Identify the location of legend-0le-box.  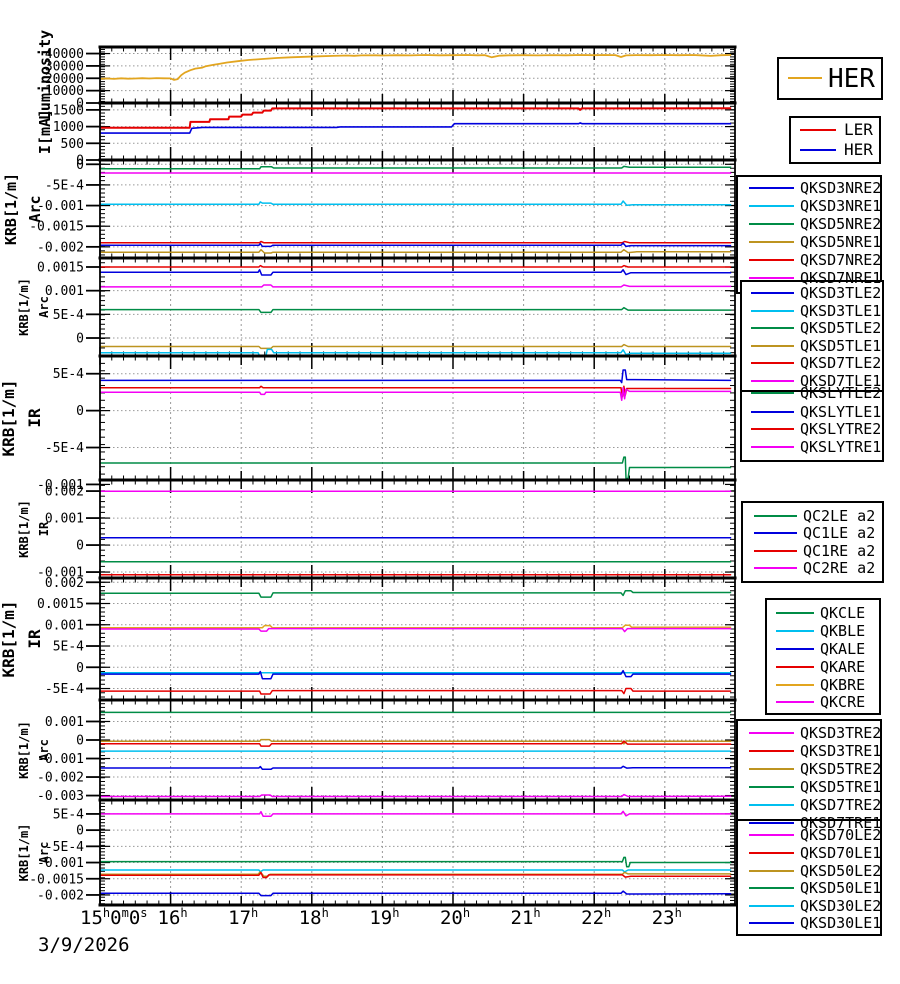
(809, 877).